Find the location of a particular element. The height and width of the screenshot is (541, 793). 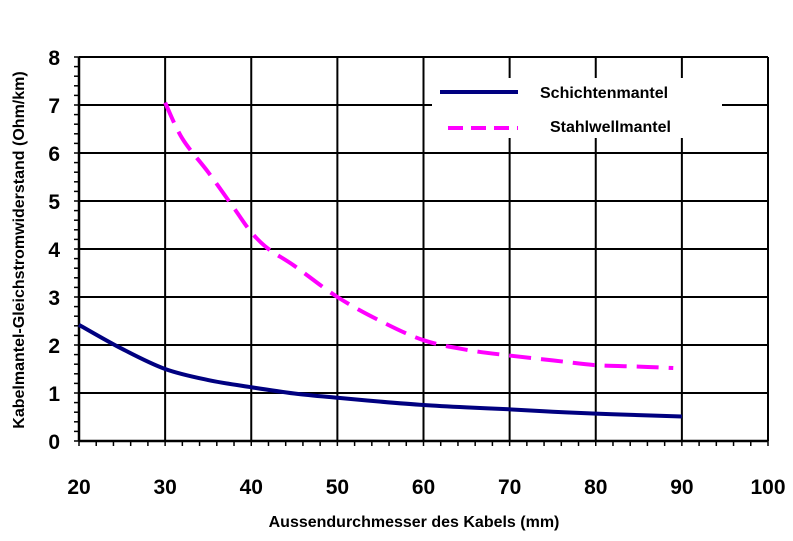

x-tick-label: 100 is located at coordinates (767, 487).